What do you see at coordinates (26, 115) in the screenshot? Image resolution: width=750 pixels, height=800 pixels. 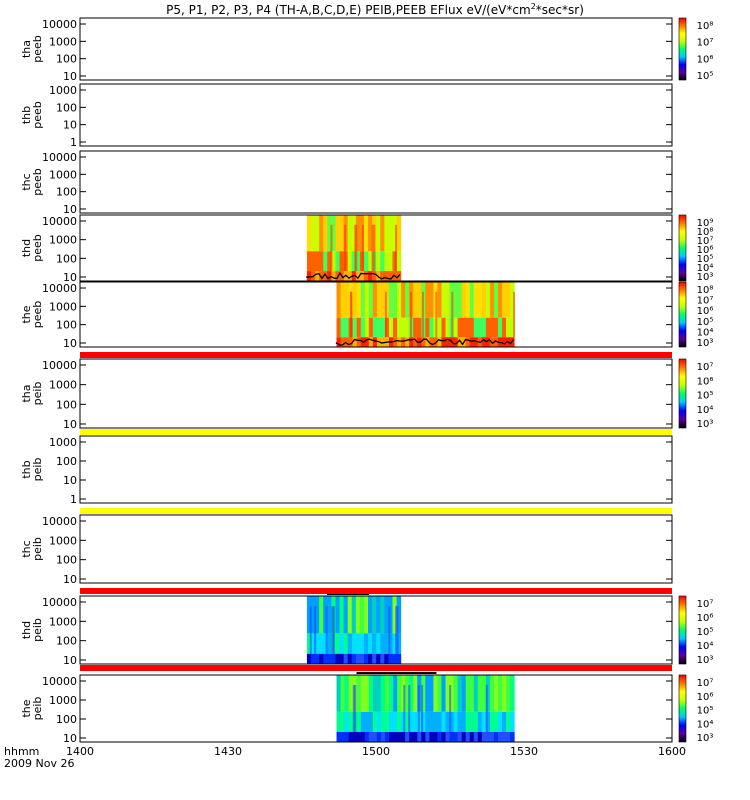 I see `y-axis-label-probe: thb` at bounding box center [26, 115].